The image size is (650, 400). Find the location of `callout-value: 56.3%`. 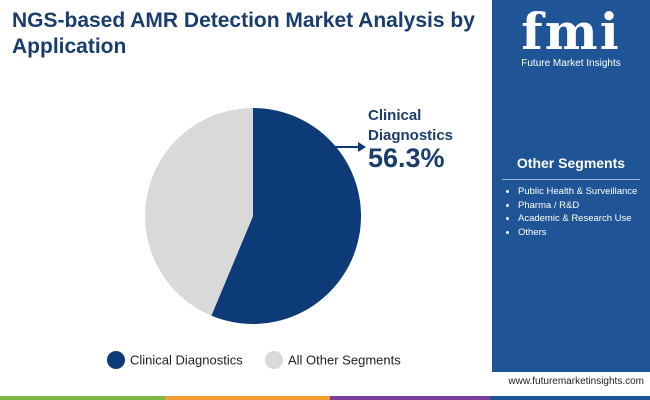

callout-value: 56.3% is located at coordinates (406, 158).